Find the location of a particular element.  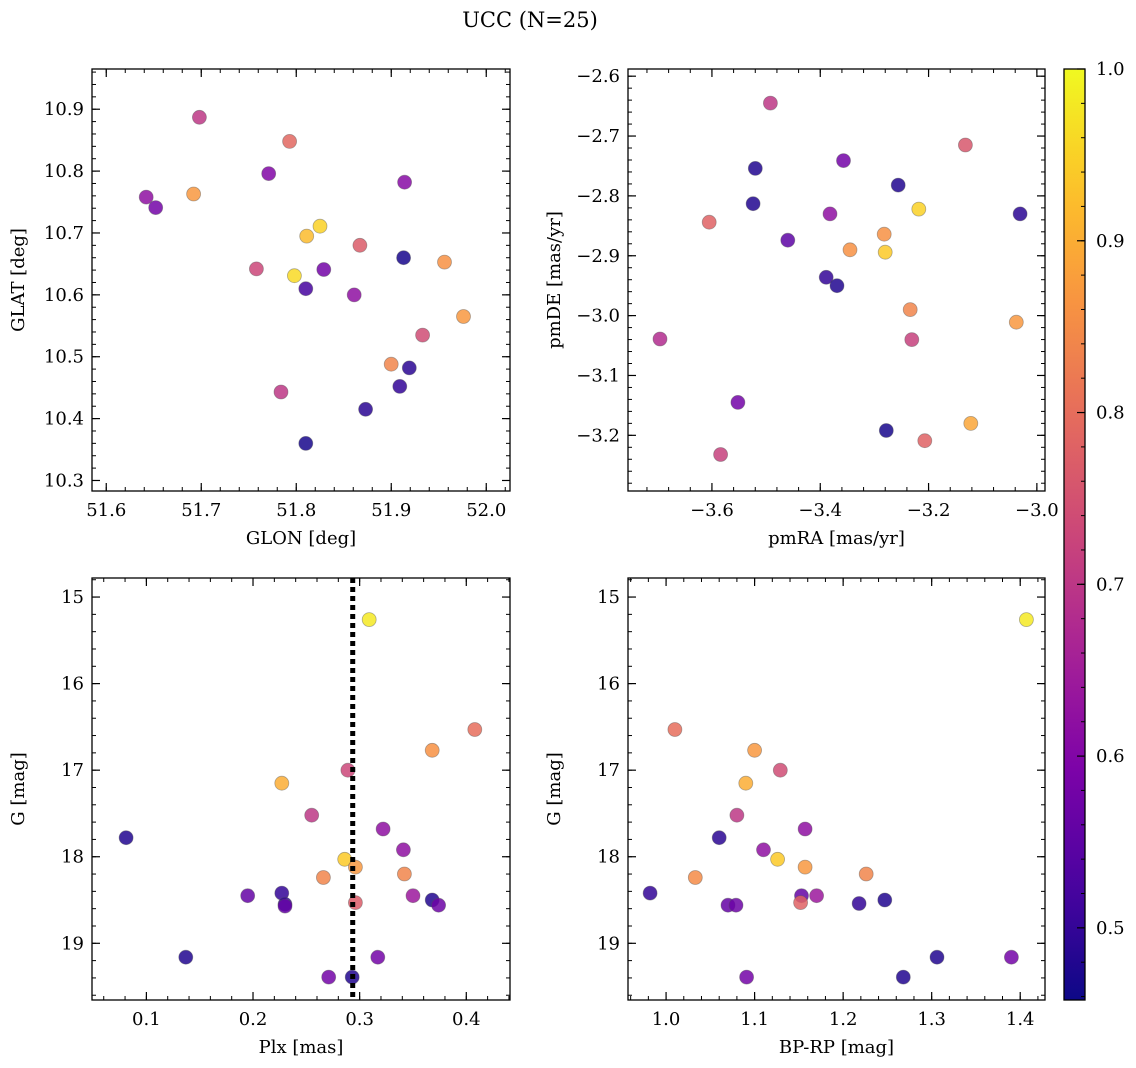

y-tick-label: 15 is located at coordinates (608, 597).